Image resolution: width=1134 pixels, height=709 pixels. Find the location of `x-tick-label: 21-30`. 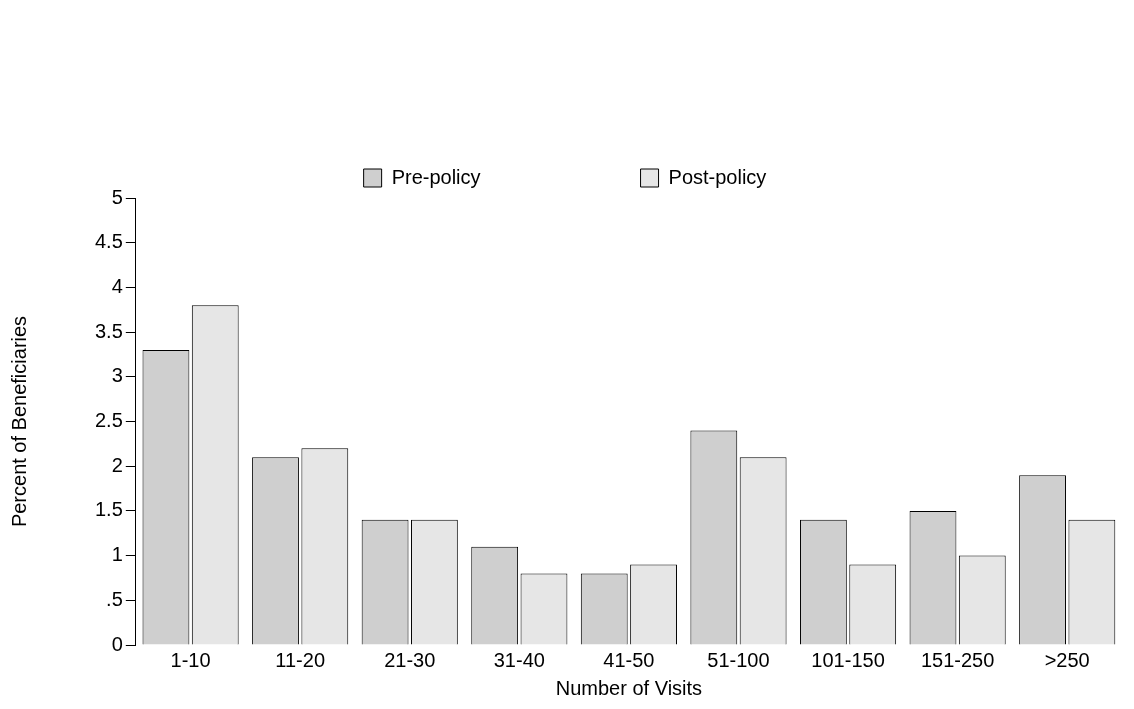

x-tick-label: 21-30 is located at coordinates (410, 659).